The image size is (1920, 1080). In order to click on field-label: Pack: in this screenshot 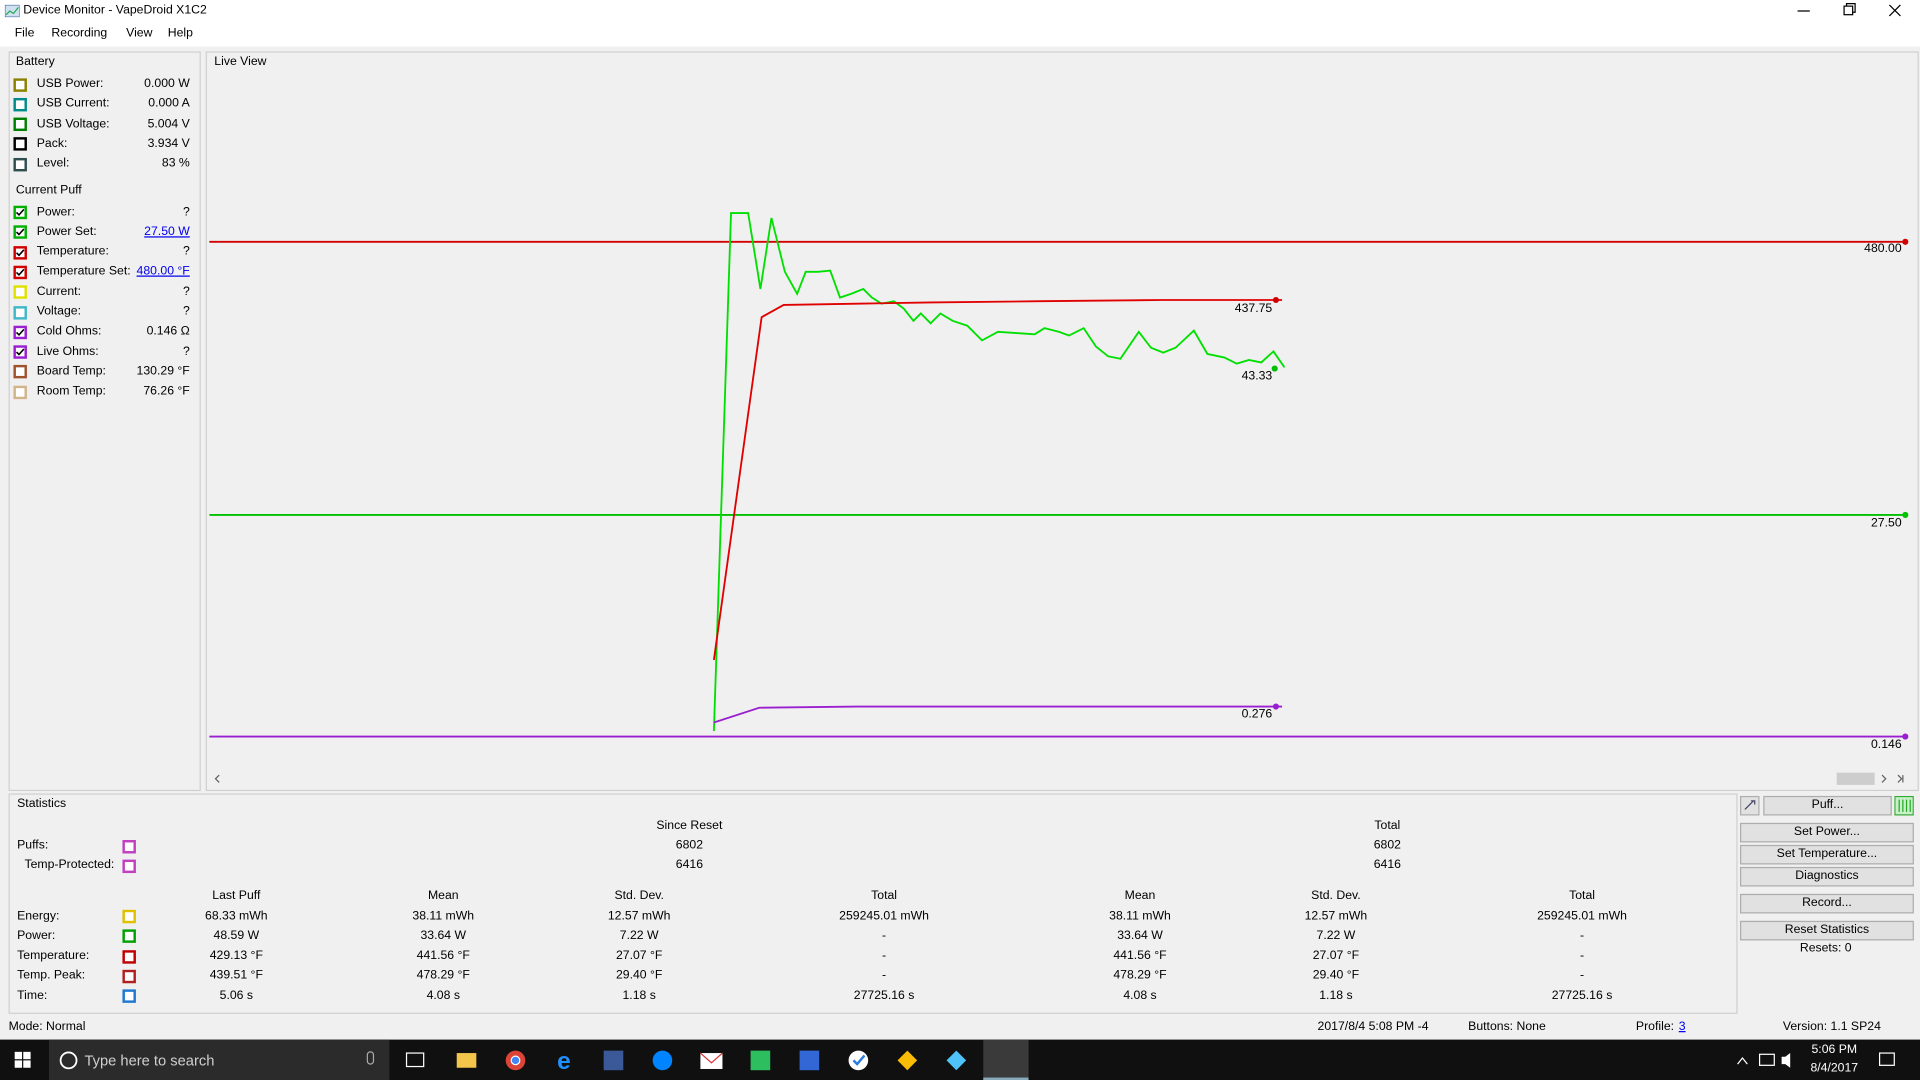, I will do `click(52, 144)`.